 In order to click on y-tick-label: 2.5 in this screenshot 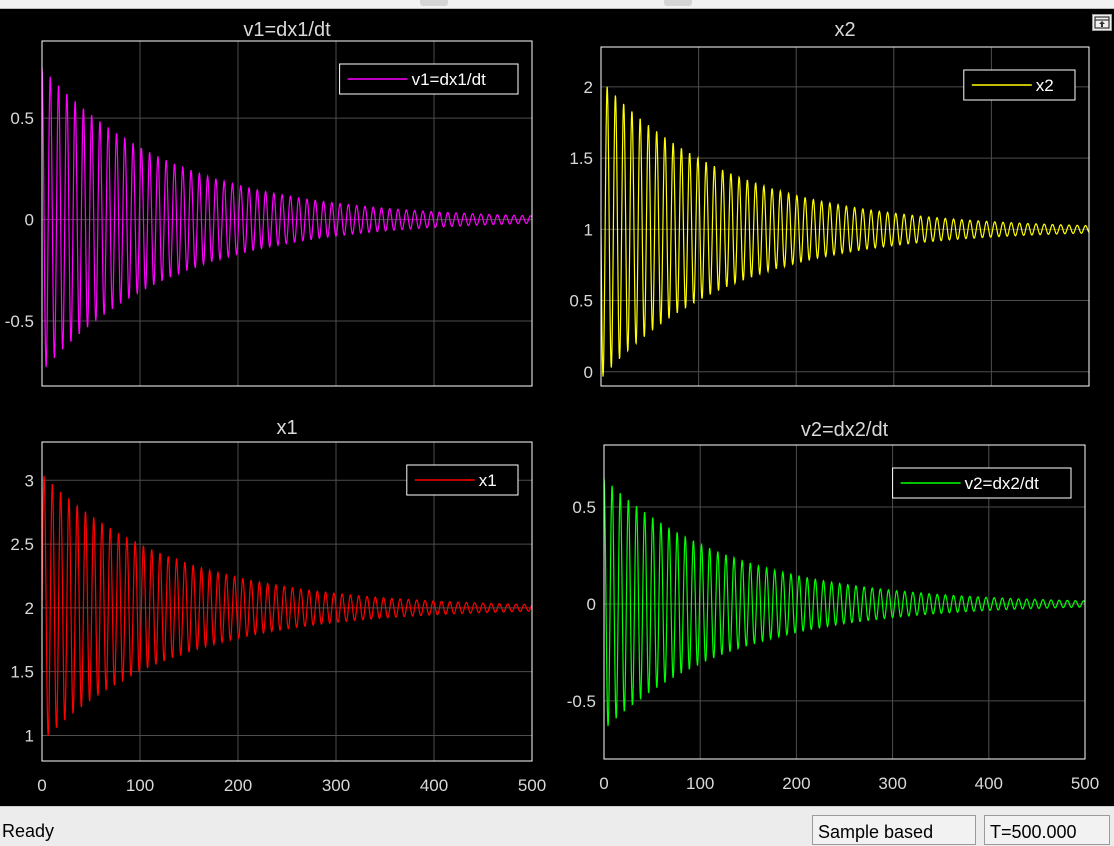, I will do `click(22, 544)`.